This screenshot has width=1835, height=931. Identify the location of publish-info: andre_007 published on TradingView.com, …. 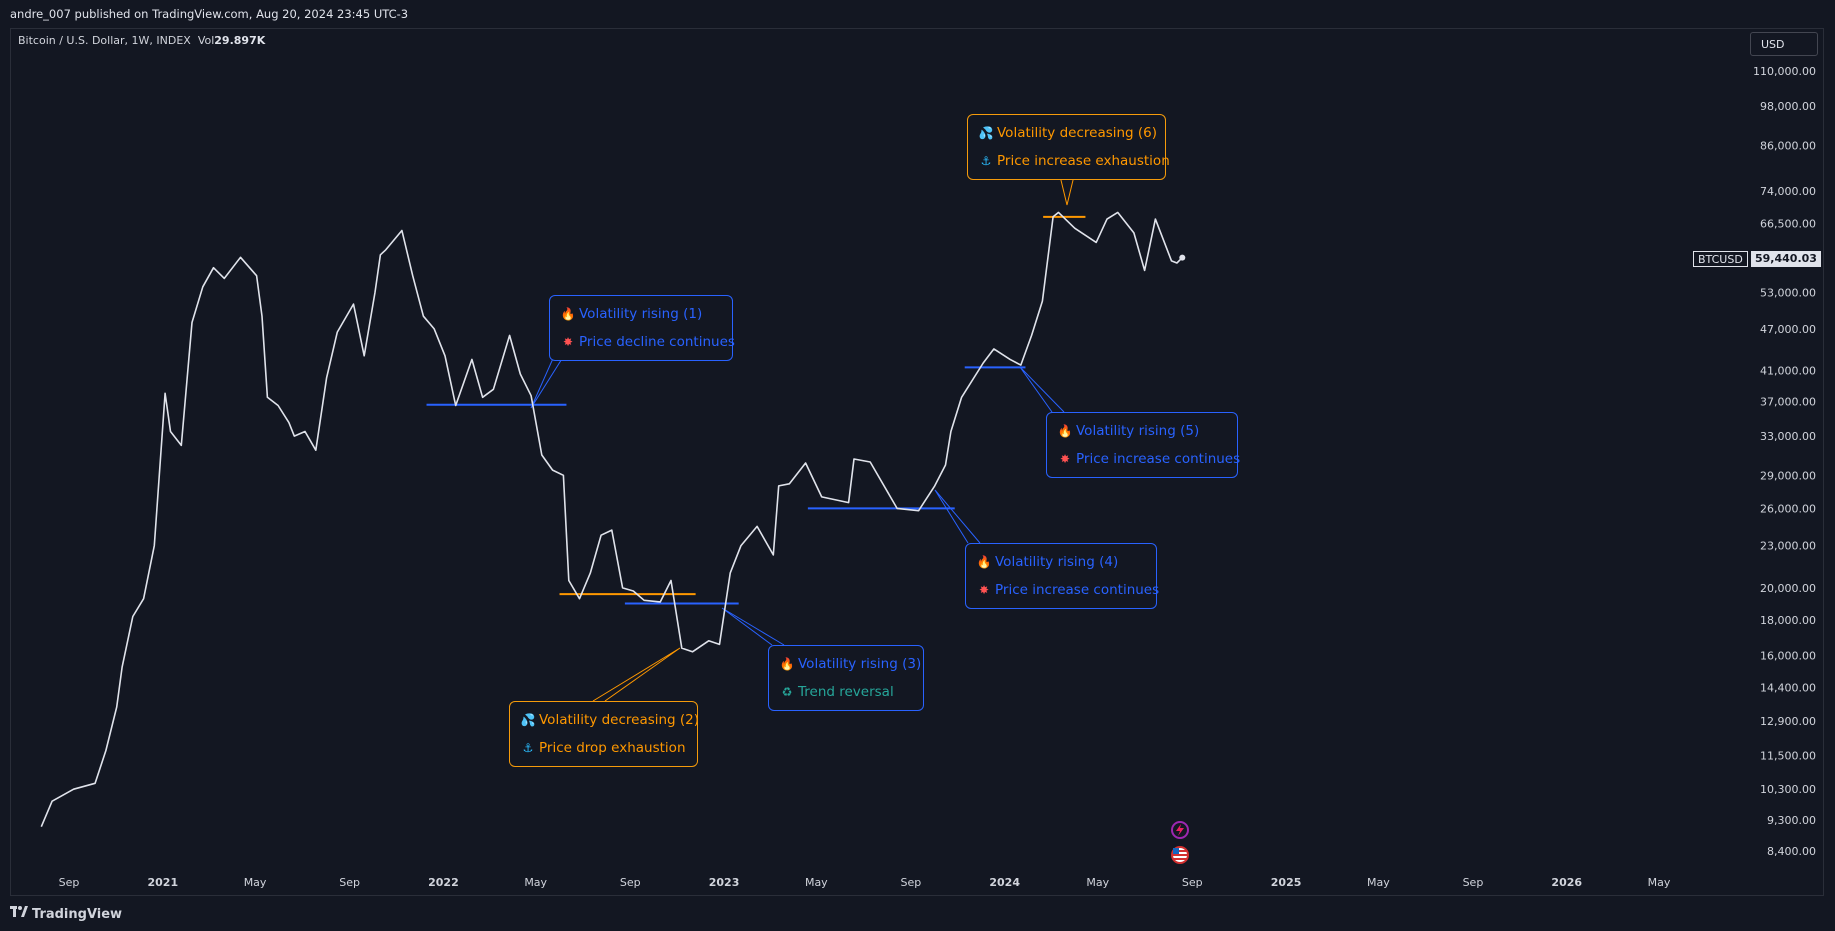
(917, 14).